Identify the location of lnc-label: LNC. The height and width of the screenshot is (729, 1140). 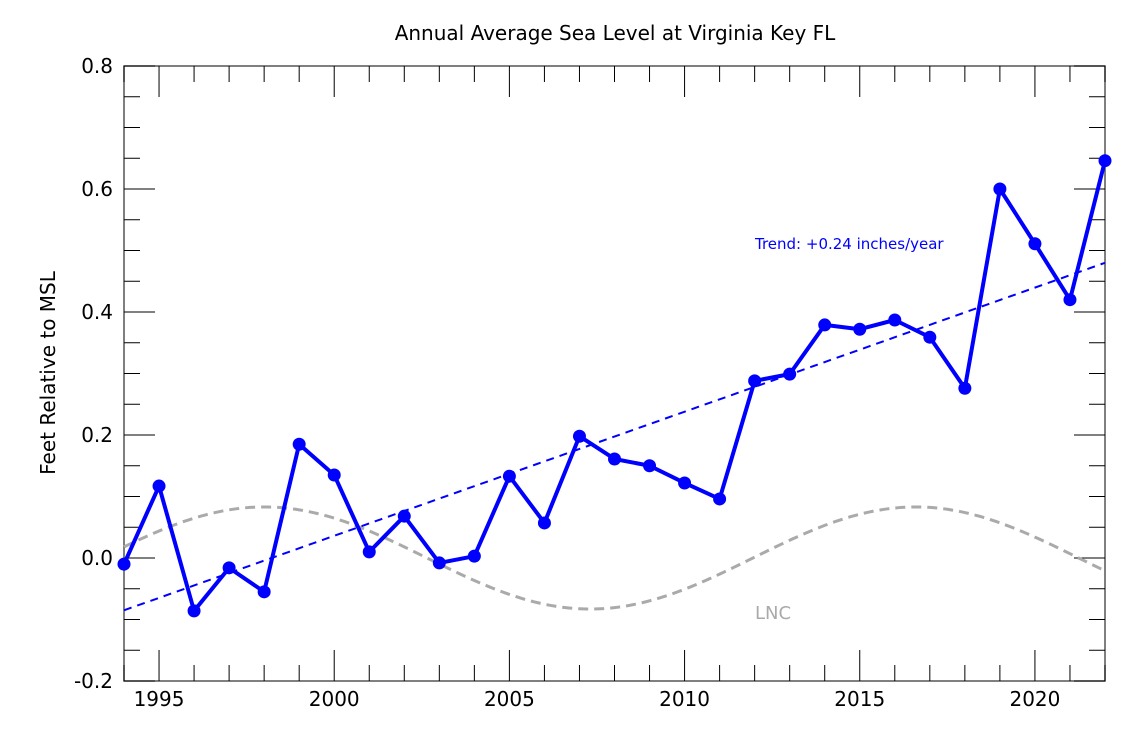
(773, 613).